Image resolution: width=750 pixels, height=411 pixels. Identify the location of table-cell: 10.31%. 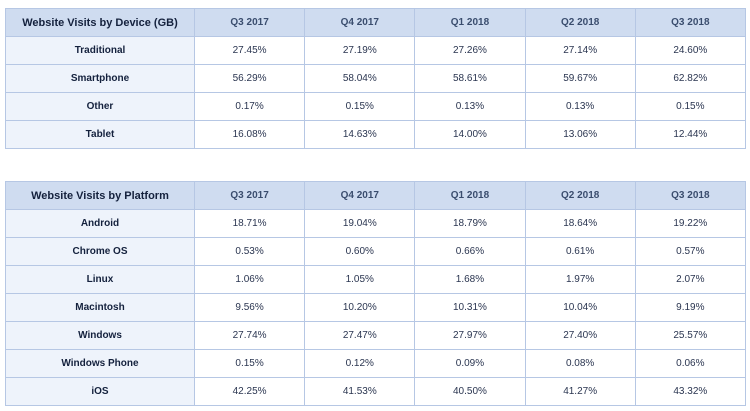
(470, 307).